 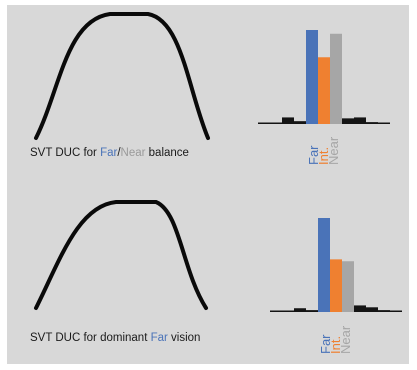 I want to click on caption-balance: SVT DUC for Far/Near balance, so click(x=109, y=153).